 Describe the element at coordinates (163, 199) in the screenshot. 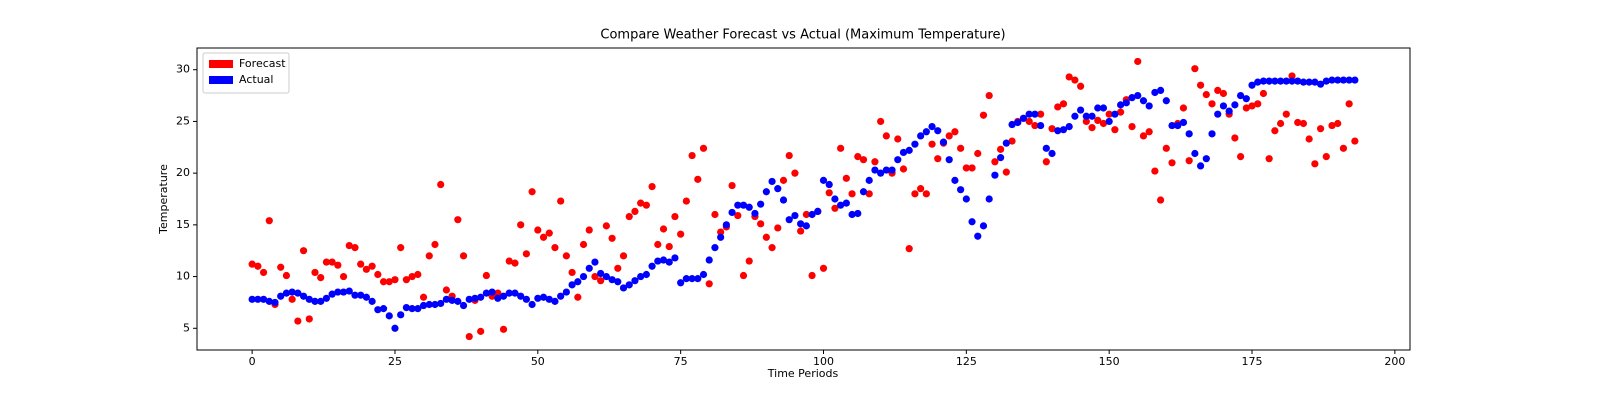

I see `y-axis-label: Temperature` at that location.